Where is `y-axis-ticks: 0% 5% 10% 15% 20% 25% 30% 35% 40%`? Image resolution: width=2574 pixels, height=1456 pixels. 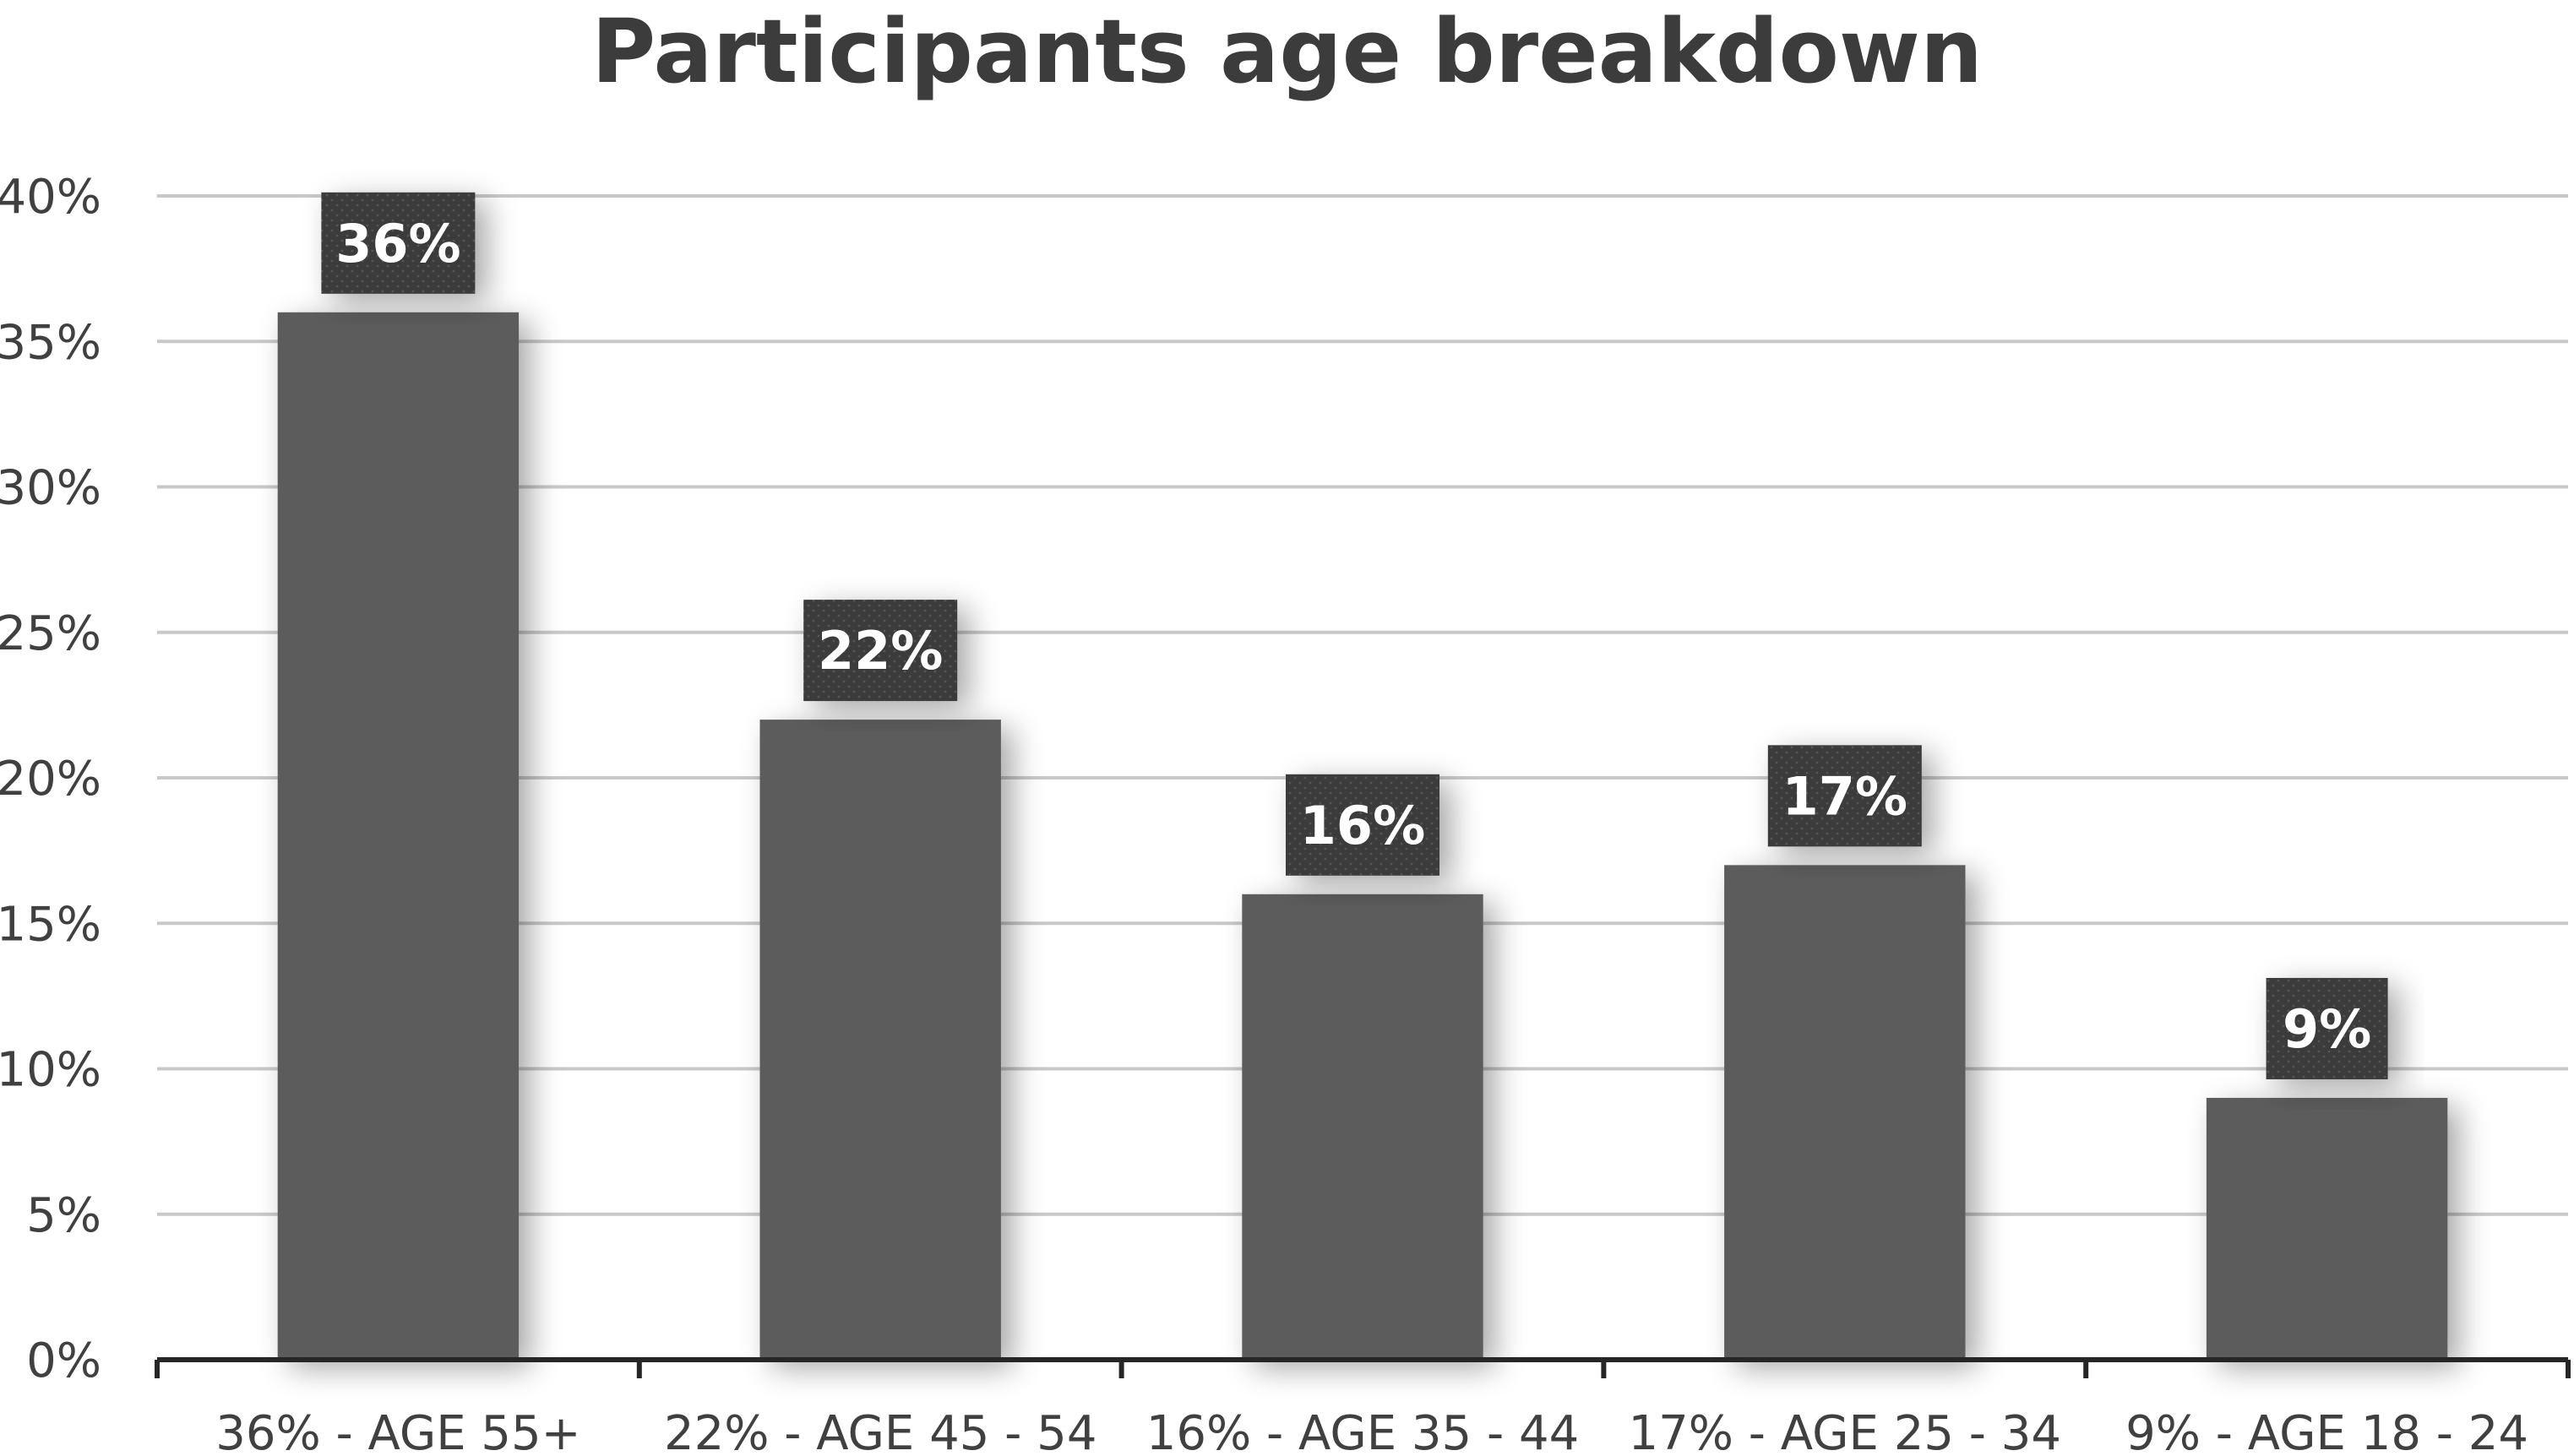
y-axis-ticks: 0% 5% 10% 15% 20% 25% 30% 35% 40% is located at coordinates (50, 779).